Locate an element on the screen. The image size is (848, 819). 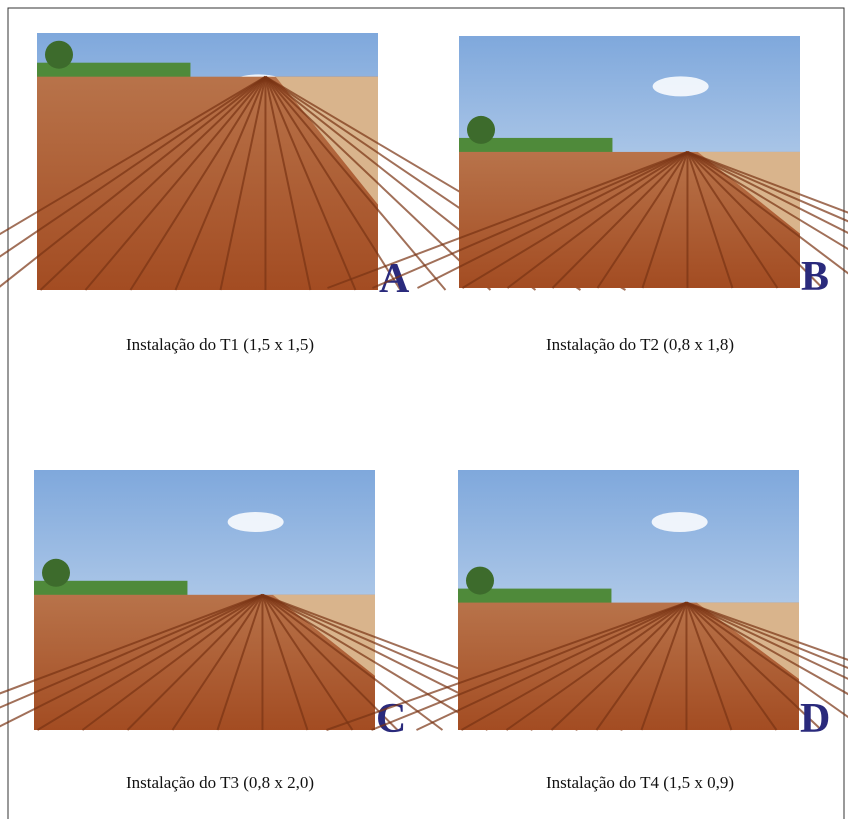
panel-letter: B is located at coordinates (815, 277).